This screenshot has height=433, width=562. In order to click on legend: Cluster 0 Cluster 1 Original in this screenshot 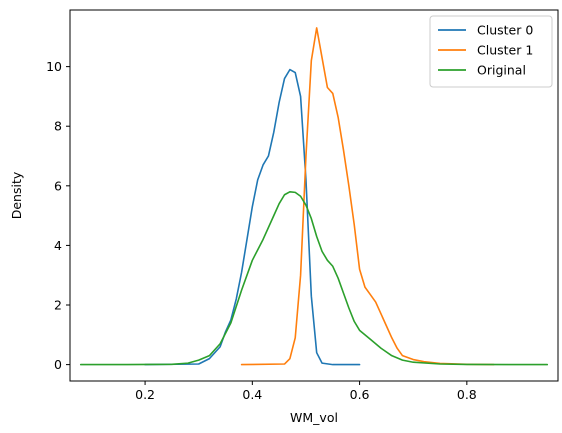, I will do `click(491, 51)`.